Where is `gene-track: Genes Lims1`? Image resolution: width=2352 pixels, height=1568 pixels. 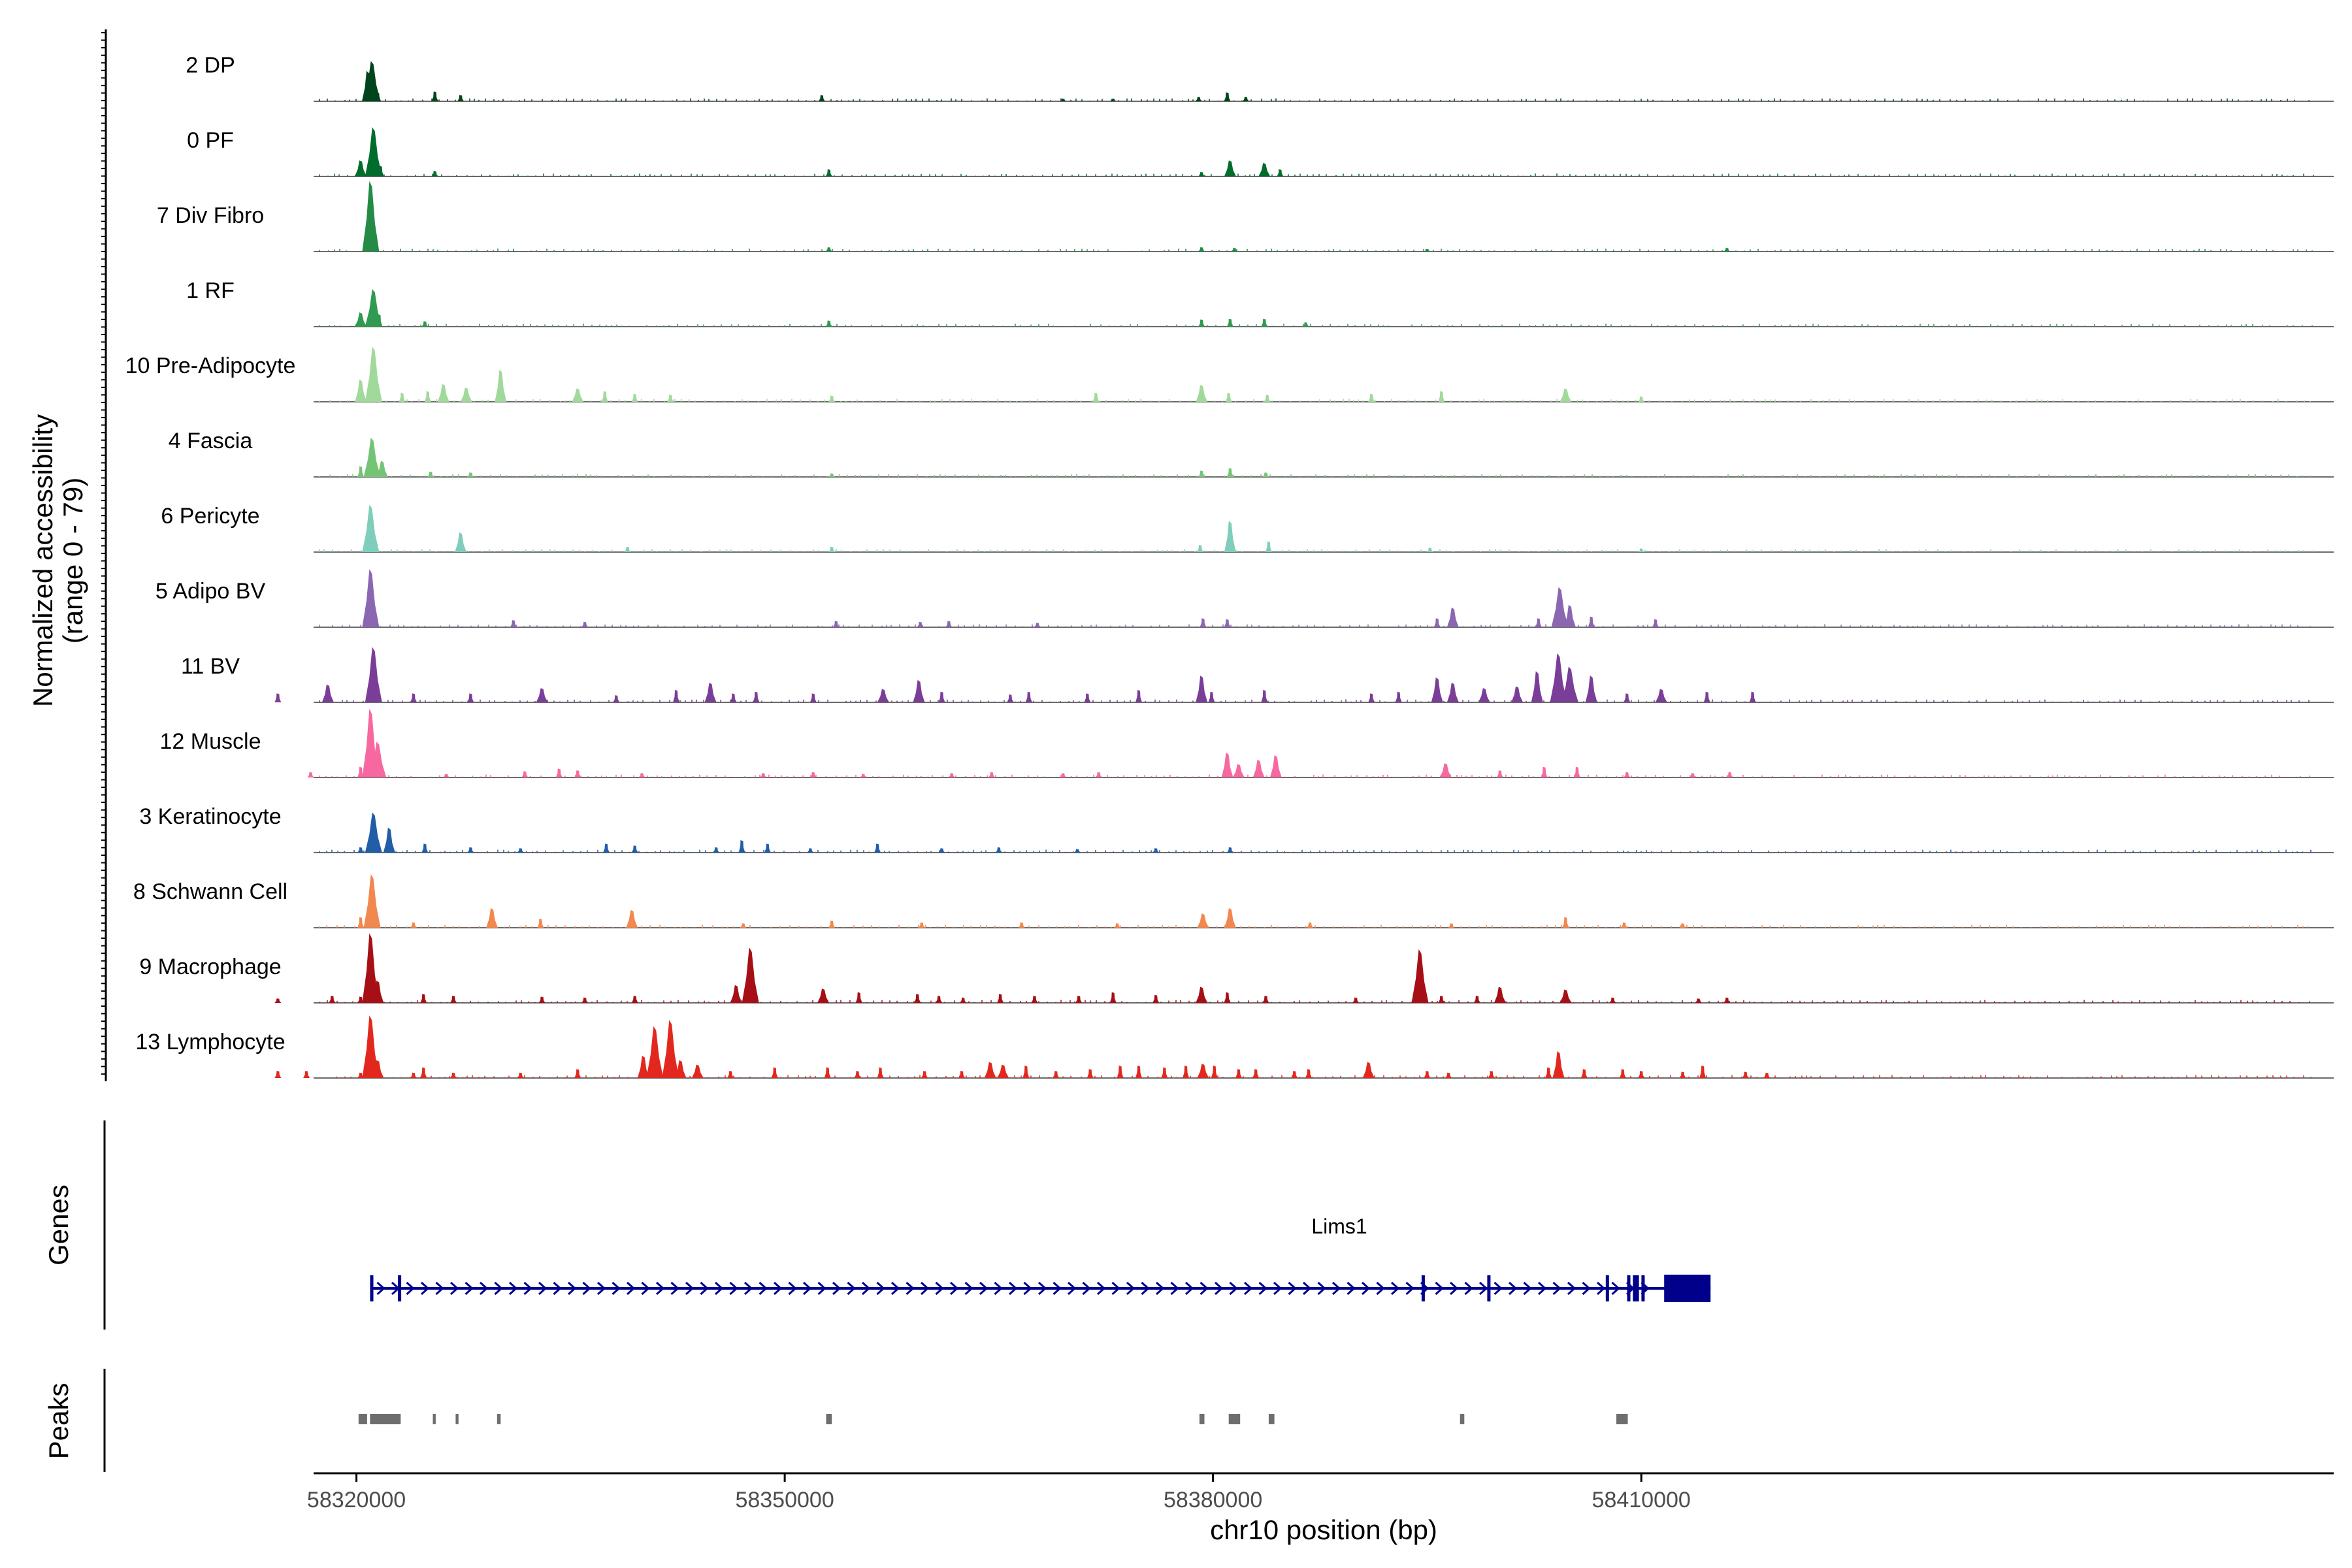 gene-track: Genes Lims1 is located at coordinates (877, 1225).